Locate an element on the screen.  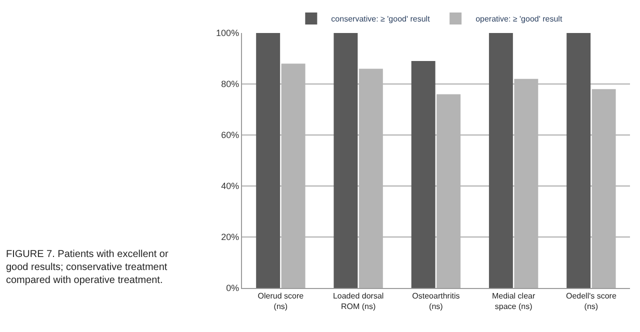
y-tick-label: 40% is located at coordinates (230, 186).